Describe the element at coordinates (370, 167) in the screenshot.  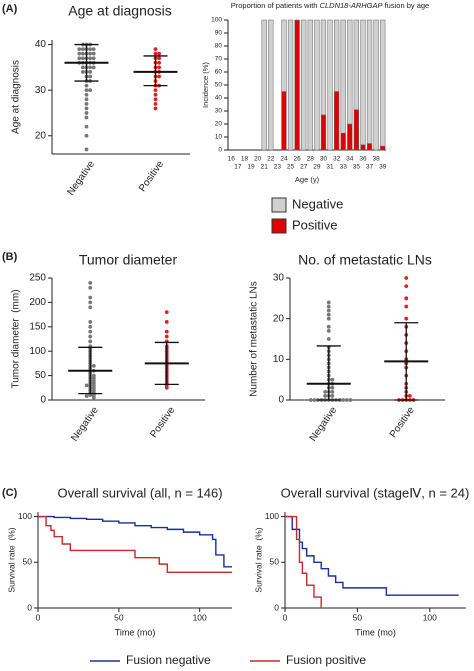
I see `x-tick-label: 37` at that location.